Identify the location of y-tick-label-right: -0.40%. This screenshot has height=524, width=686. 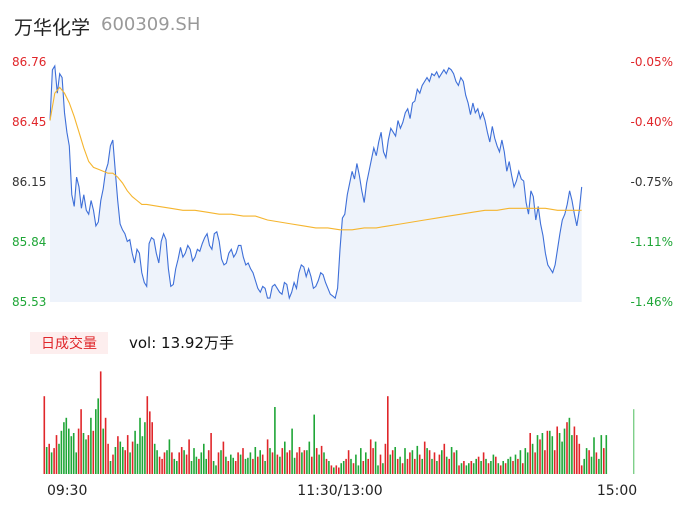
(652, 122).